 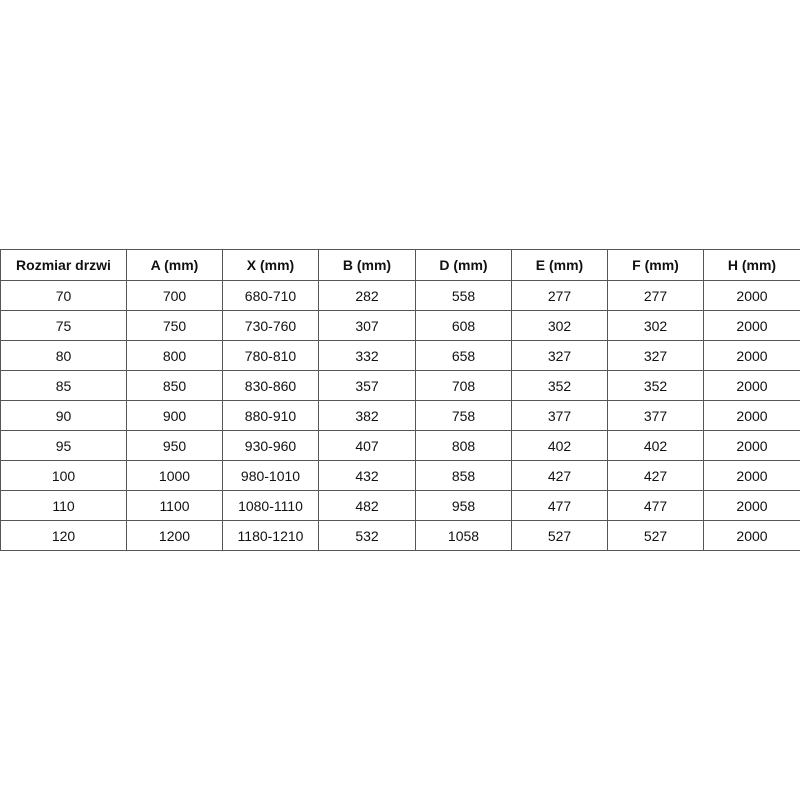 What do you see at coordinates (655, 265) in the screenshot?
I see `column-header: F (mm)` at bounding box center [655, 265].